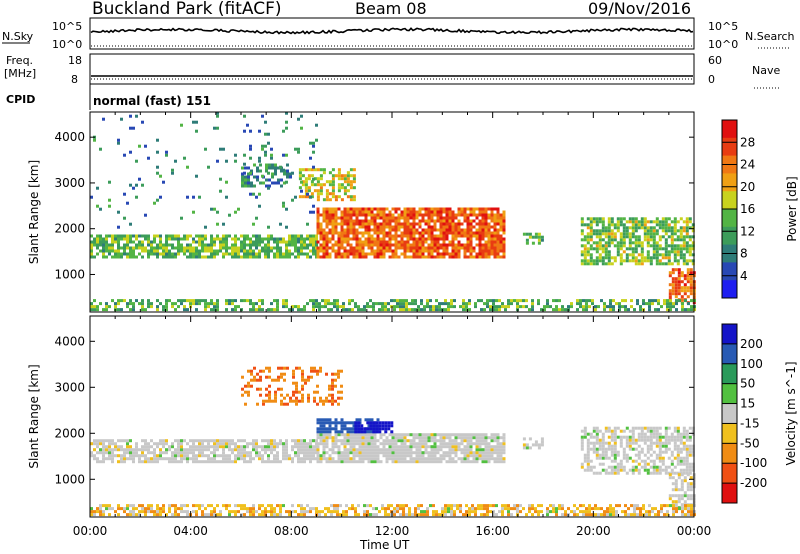 This screenshot has width=800, height=554. I want to click on freq-bottom-tick: 8, so click(74, 79).